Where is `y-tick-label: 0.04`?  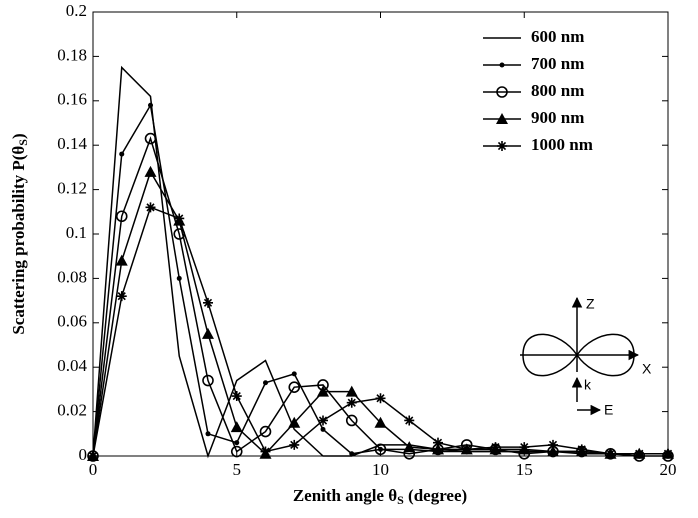
y-tick-label: 0.04 is located at coordinates (72, 365).